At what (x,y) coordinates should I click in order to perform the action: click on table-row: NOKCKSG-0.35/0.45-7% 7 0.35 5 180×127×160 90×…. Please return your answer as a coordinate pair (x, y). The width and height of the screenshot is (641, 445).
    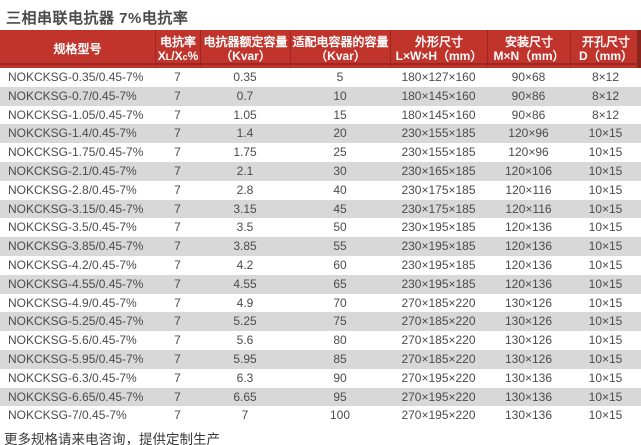
    Looking at the image, I should click on (320, 77).